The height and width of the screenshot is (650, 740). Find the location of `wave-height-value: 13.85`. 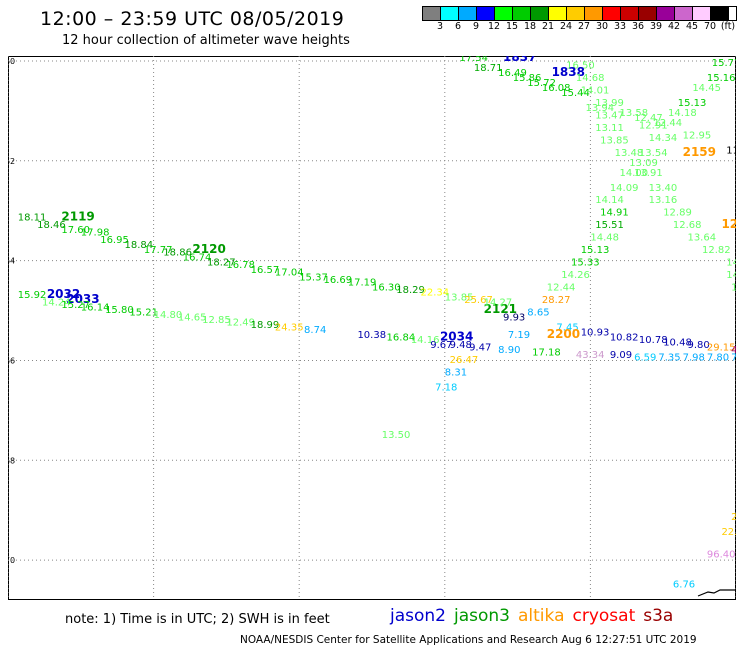

wave-height-value: 13.85 is located at coordinates (614, 140).